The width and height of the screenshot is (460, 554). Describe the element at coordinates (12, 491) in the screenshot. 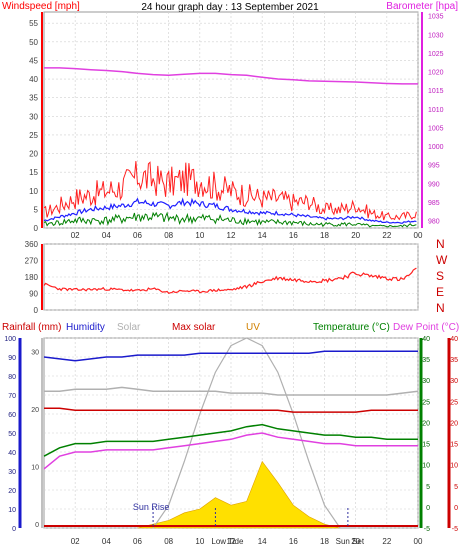

I see `humidity-tick-label: 20` at that location.